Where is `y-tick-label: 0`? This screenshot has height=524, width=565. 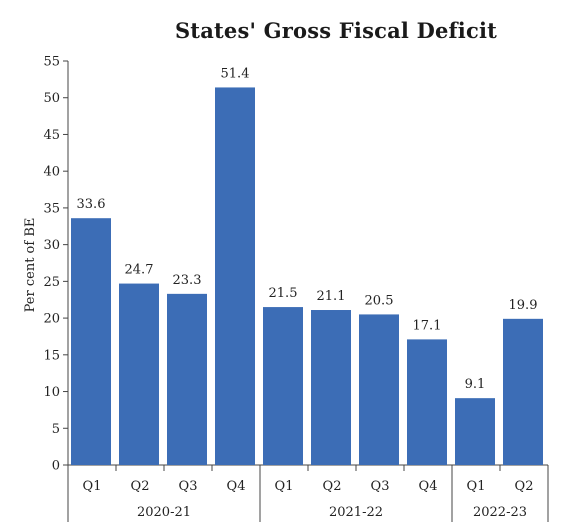 y-tick-label: 0 is located at coordinates (56, 466).